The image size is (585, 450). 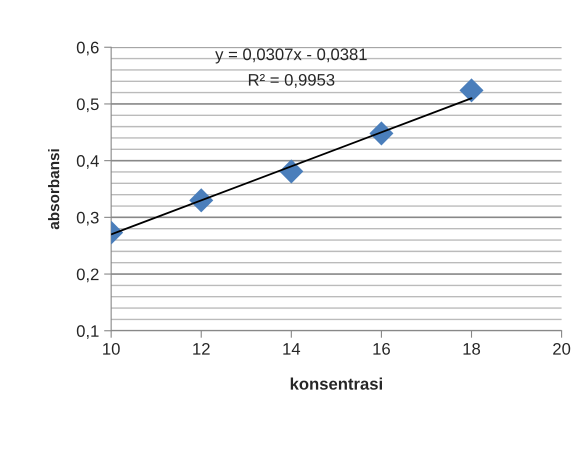 I want to click on x-tick-label: 20, so click(x=561, y=348).